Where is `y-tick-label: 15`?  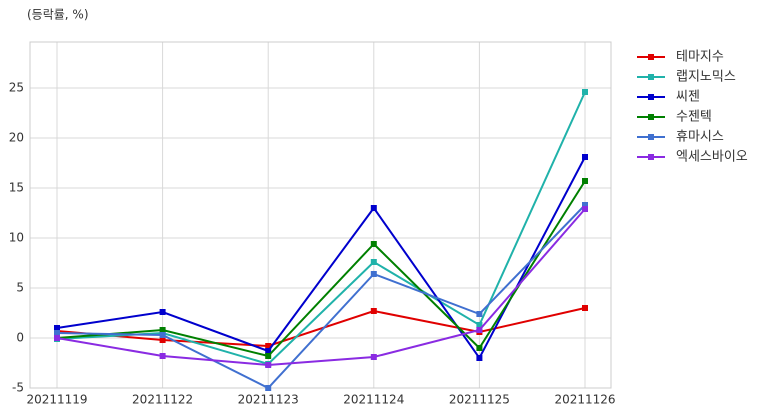 y-tick-label: 15 is located at coordinates (16, 188).